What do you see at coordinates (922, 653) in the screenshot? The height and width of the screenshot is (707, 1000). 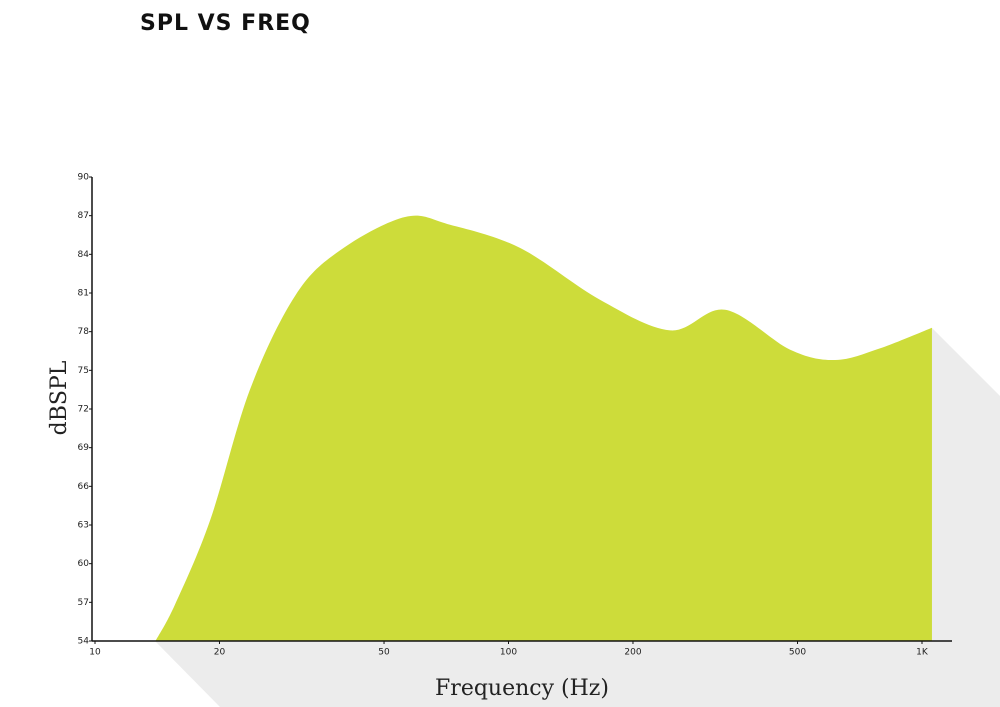 I see `x-tick-label: 1K` at bounding box center [922, 653].